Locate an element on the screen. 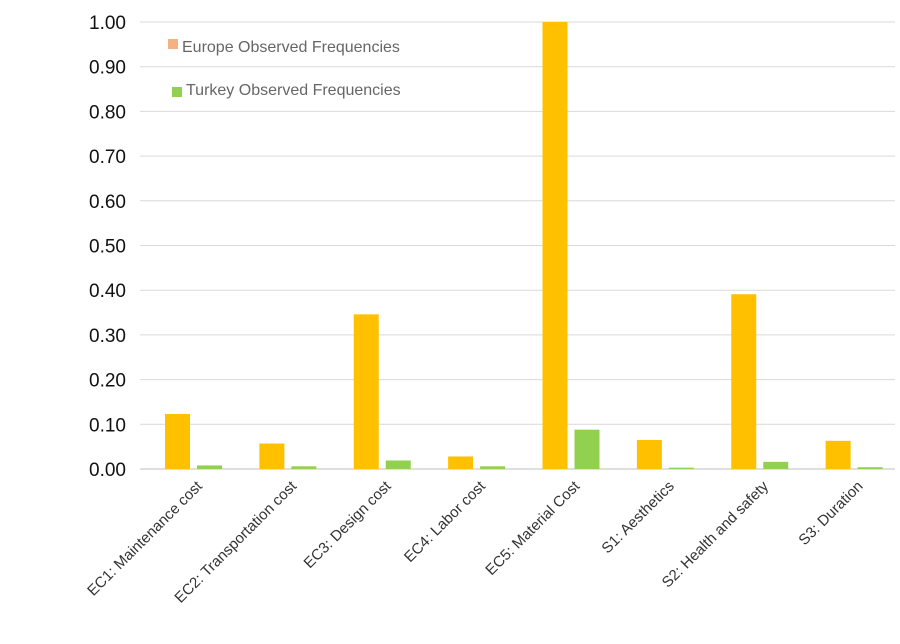 The height and width of the screenshot is (644, 900). y-tick-label: 0.60 is located at coordinates (107, 202).